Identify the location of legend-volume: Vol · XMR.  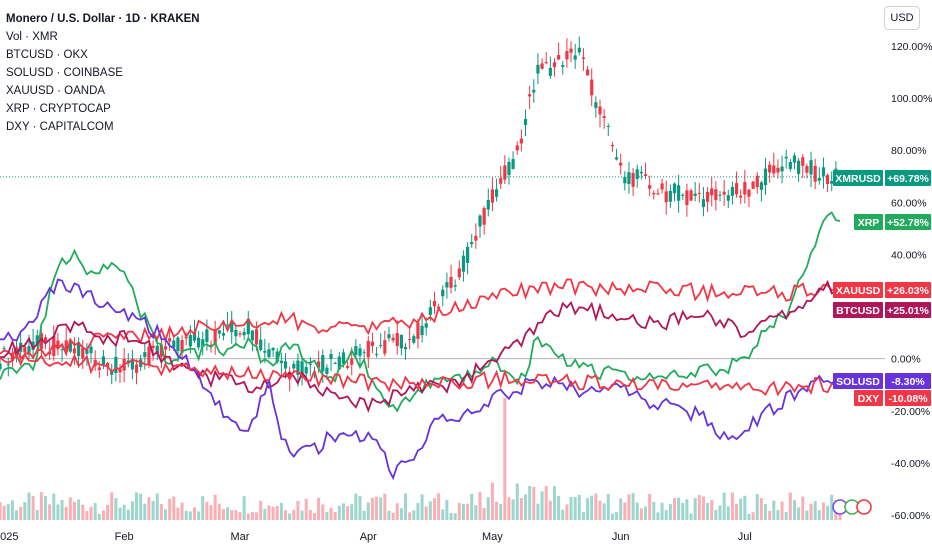
(32, 37).